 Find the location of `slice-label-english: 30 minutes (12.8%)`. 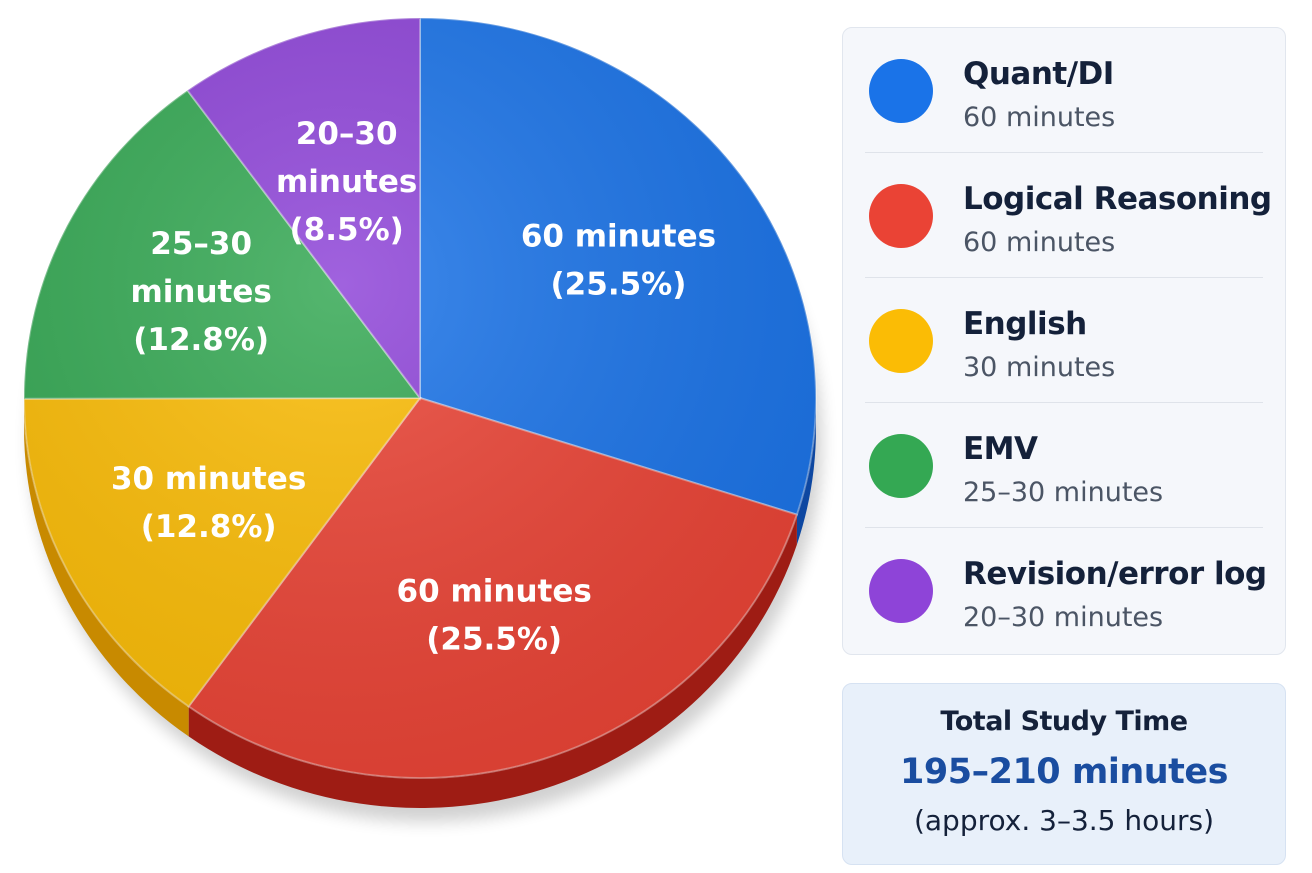

slice-label-english: 30 minutes (12.8%) is located at coordinates (208, 503).